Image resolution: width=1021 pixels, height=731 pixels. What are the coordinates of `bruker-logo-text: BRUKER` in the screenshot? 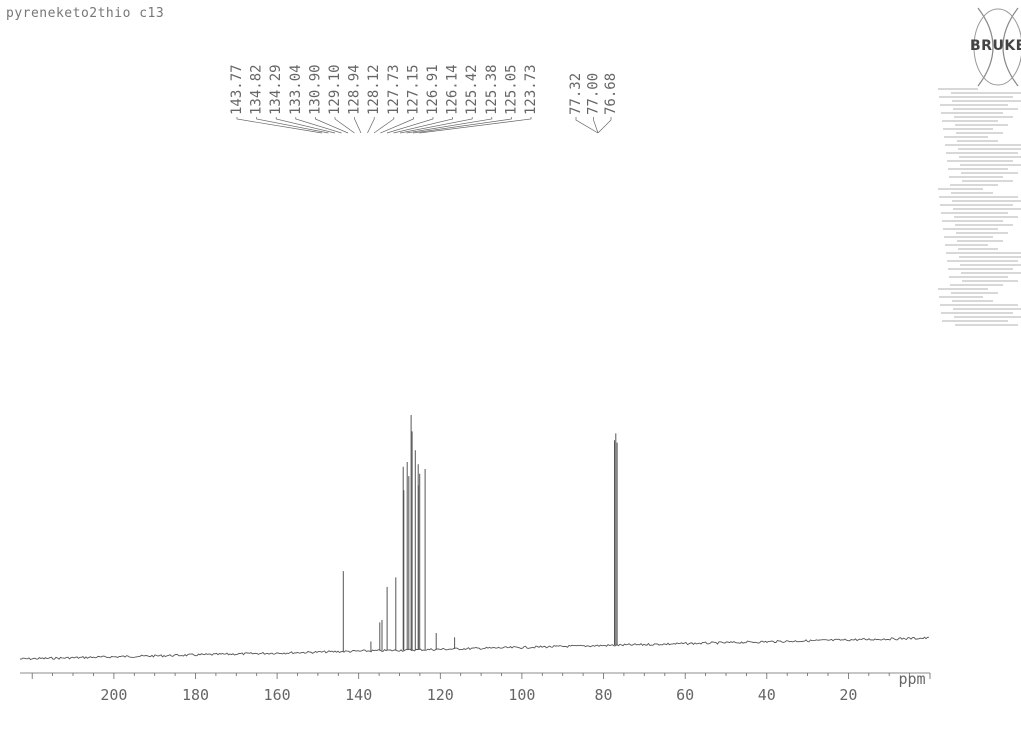 It's located at (995, 46).